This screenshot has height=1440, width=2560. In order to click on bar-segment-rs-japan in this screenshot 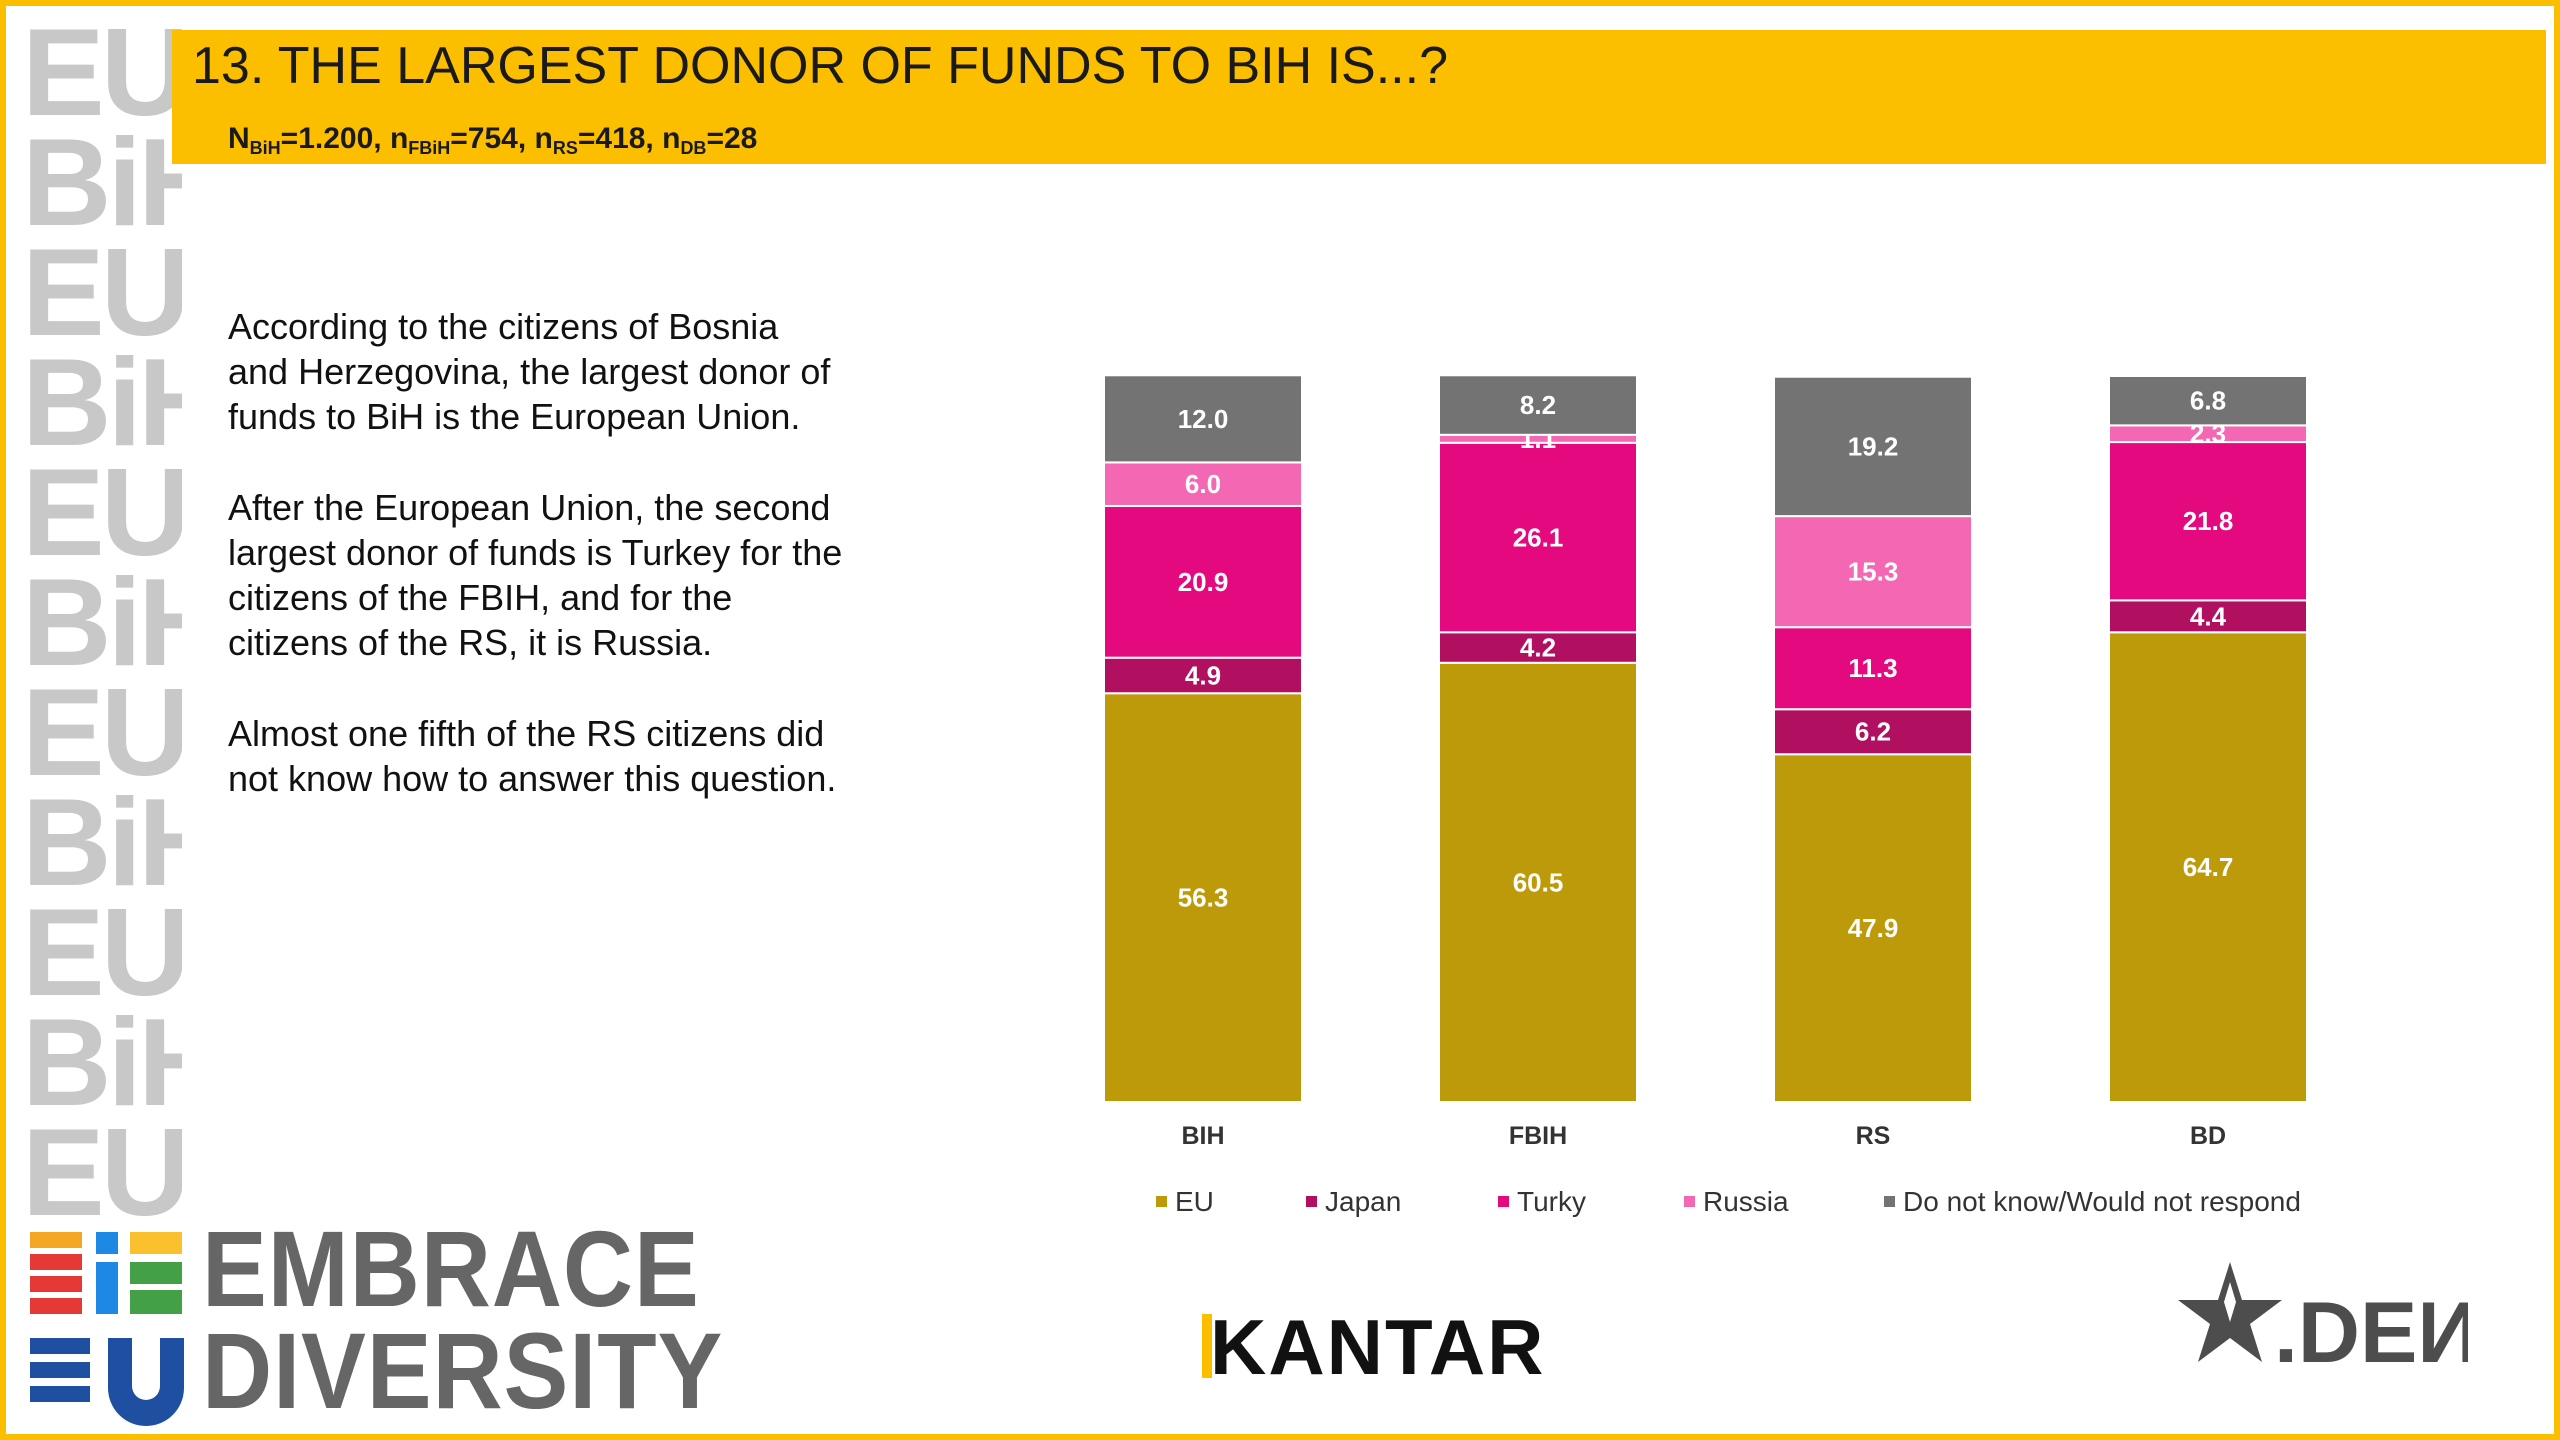, I will do `click(1873, 732)`.